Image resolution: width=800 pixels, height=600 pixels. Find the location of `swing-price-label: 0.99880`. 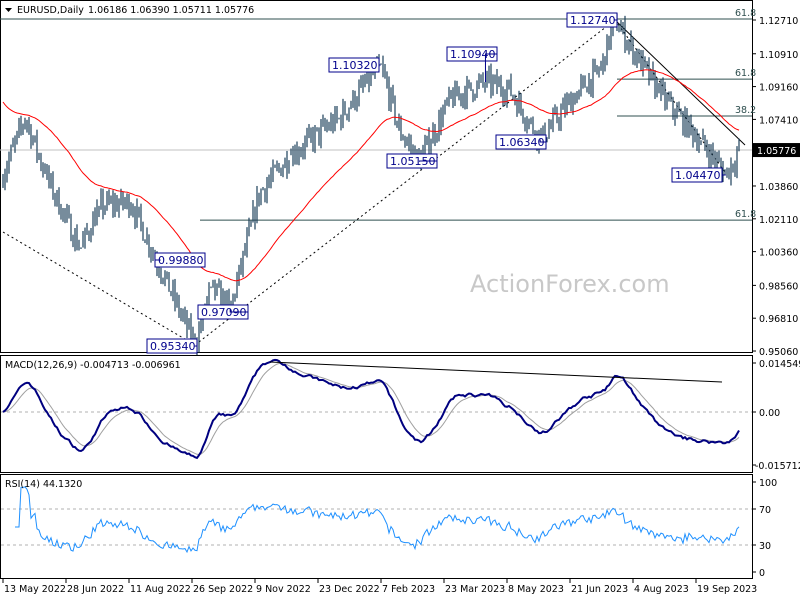

swing-price-label: 0.99880 is located at coordinates (180, 260).